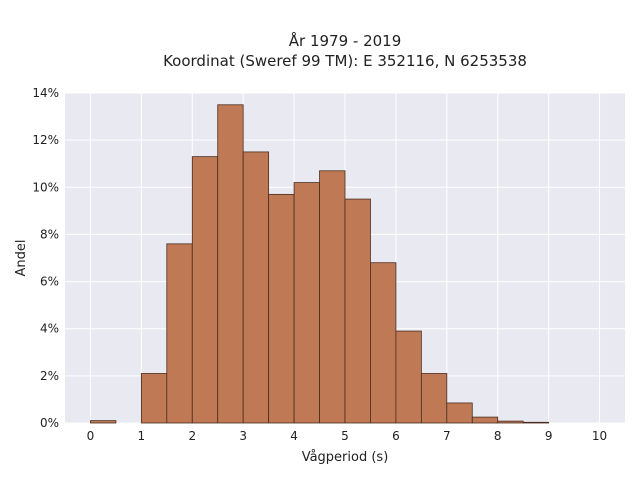 This screenshot has height=480, width=640. What do you see at coordinates (243, 436) in the screenshot?
I see `x-tick-label: 3` at bounding box center [243, 436].